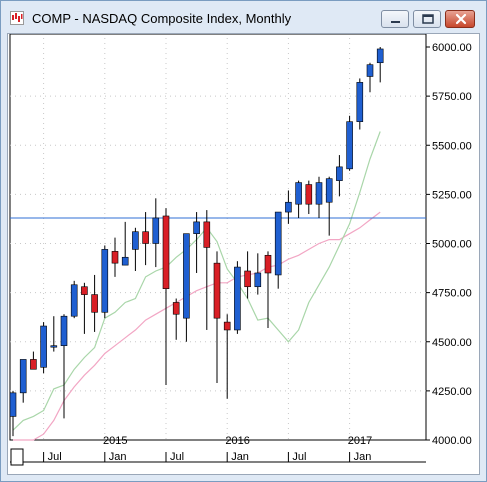 The width and height of the screenshot is (487, 482). I want to click on maximize-button, so click(427, 19).